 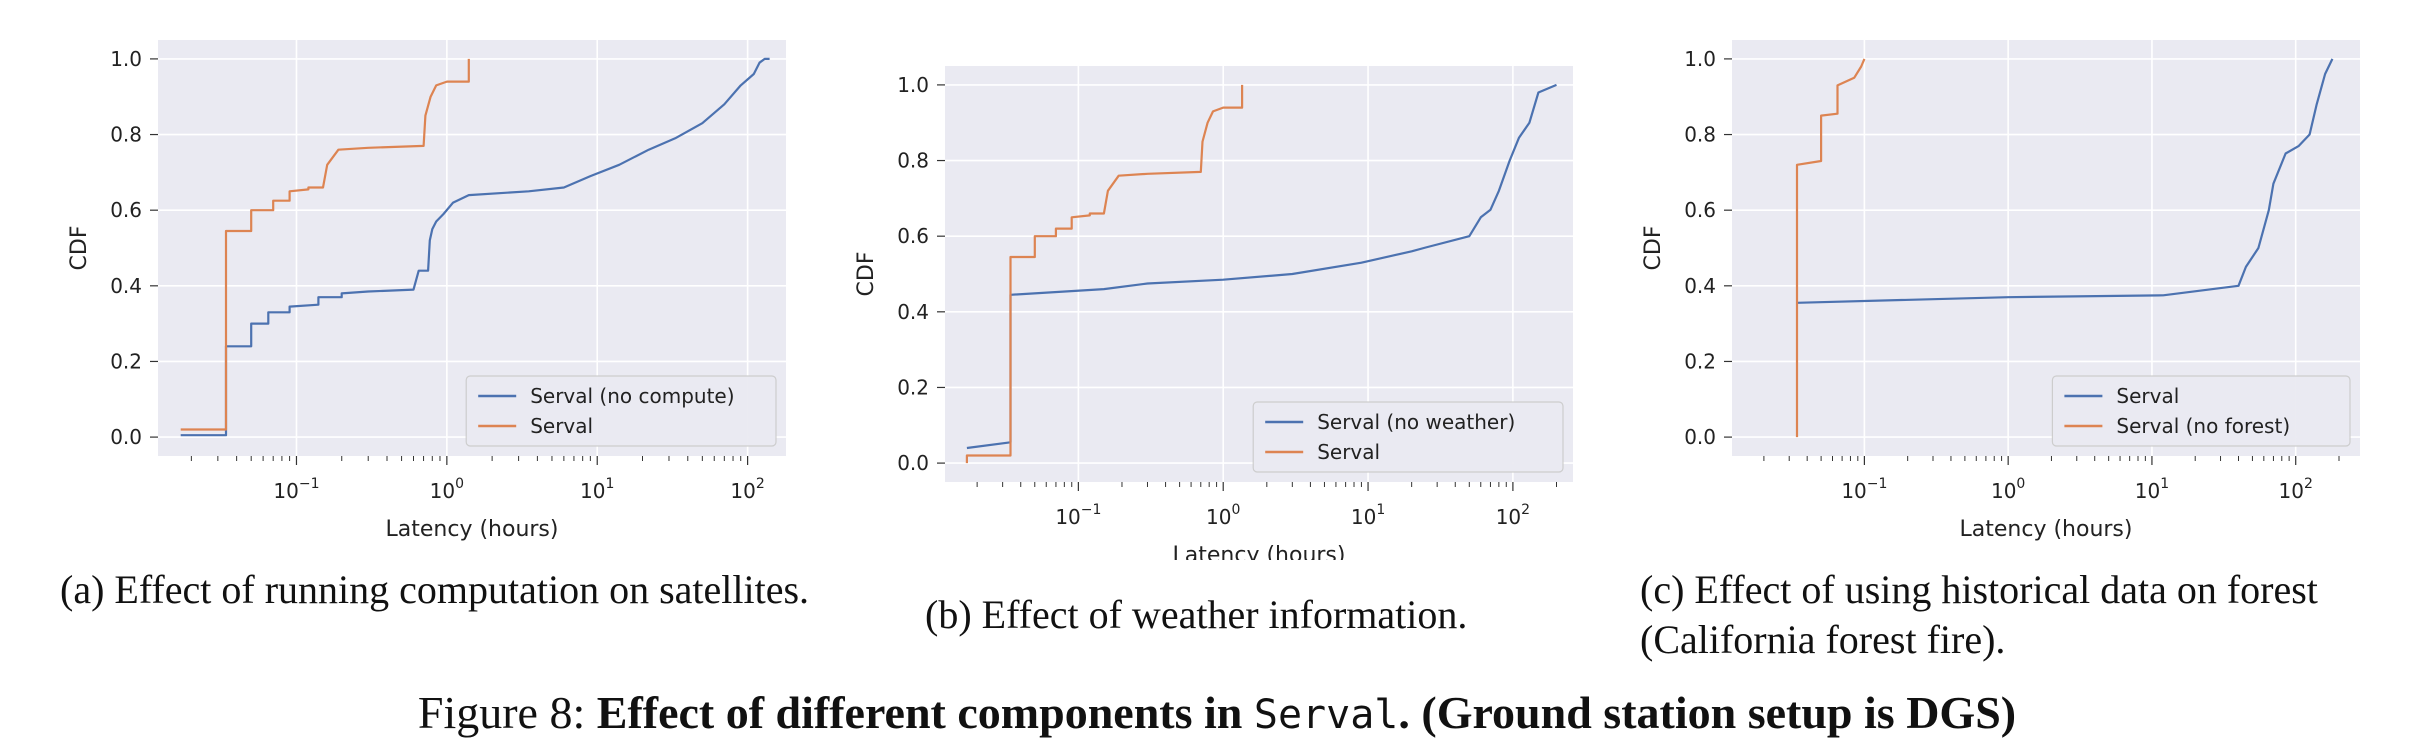 What do you see at coordinates (1326, 715) in the screenshot?
I see `figure-title-code: Serval` at bounding box center [1326, 715].